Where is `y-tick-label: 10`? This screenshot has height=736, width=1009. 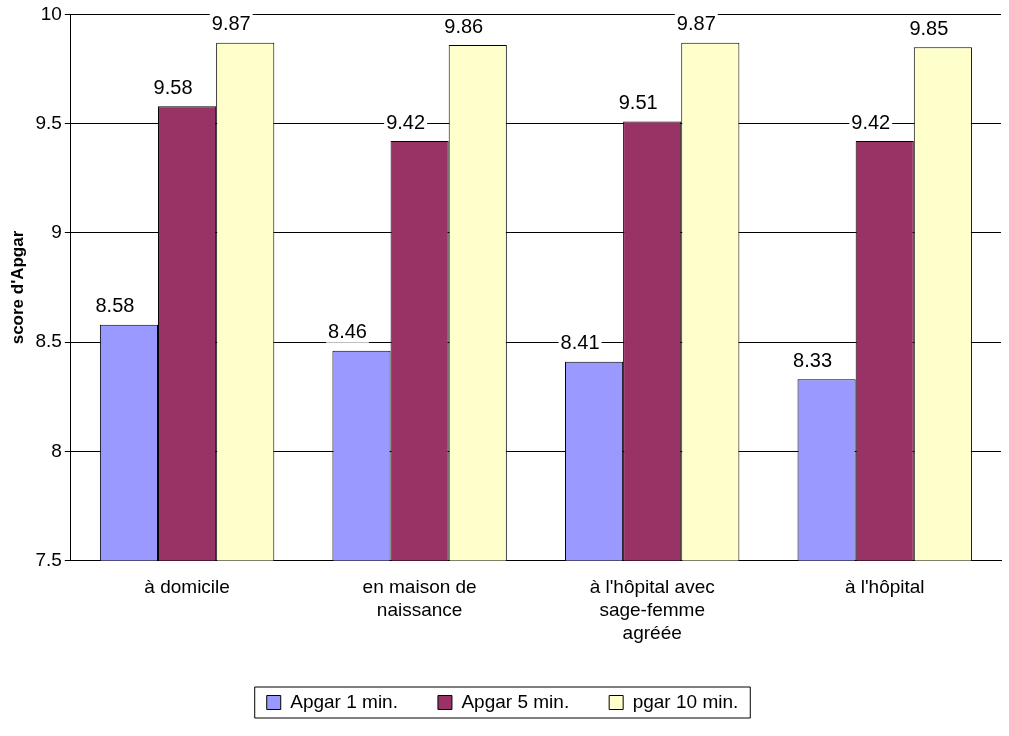
y-tick-label: 10 is located at coordinates (51, 13).